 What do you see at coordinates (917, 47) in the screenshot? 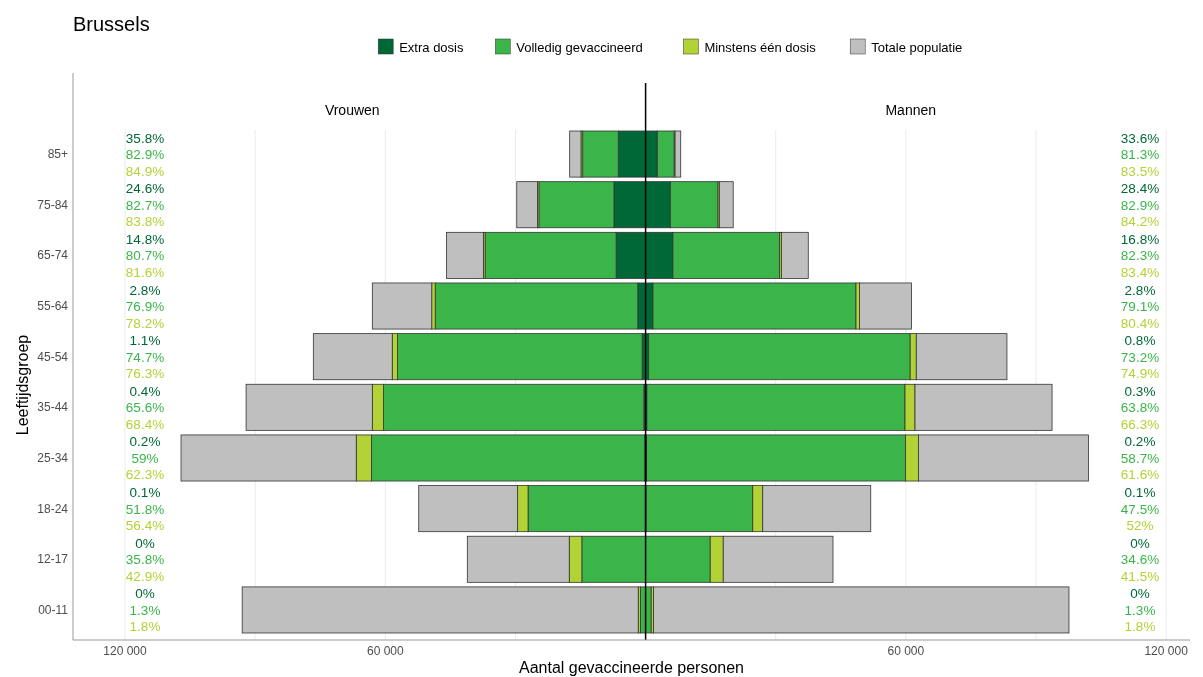
I see `legend-label: Totale populatie` at bounding box center [917, 47].